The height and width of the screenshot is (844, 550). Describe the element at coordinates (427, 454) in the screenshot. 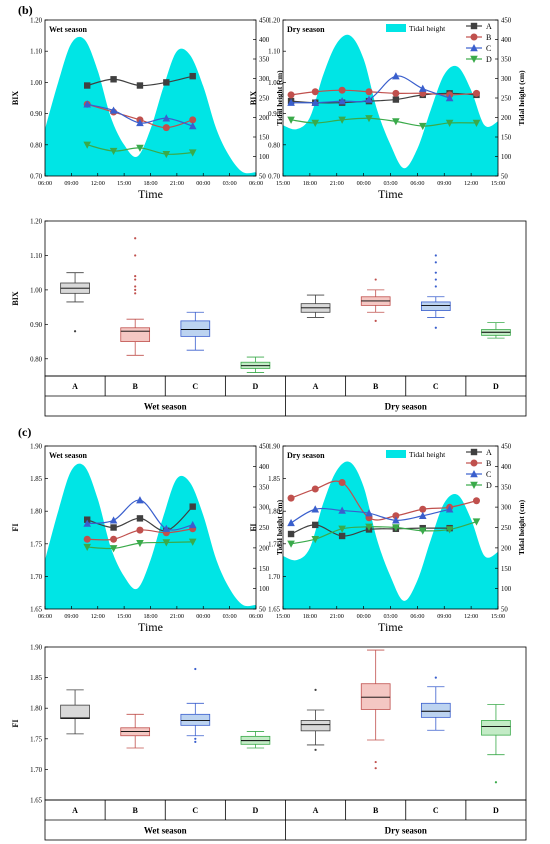

I see `legend-tide-label: Tidal height` at that location.